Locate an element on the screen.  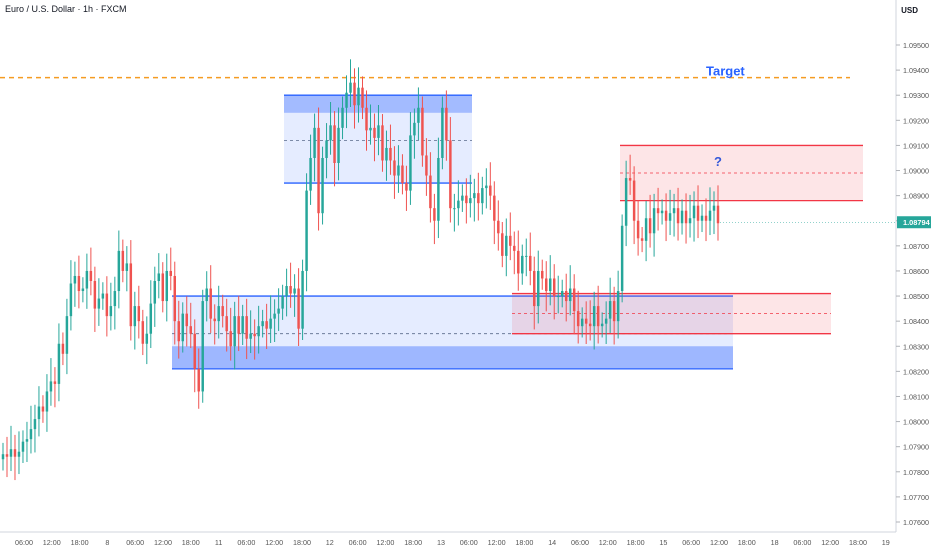
x-tick-label: 11 is located at coordinates (218, 542).